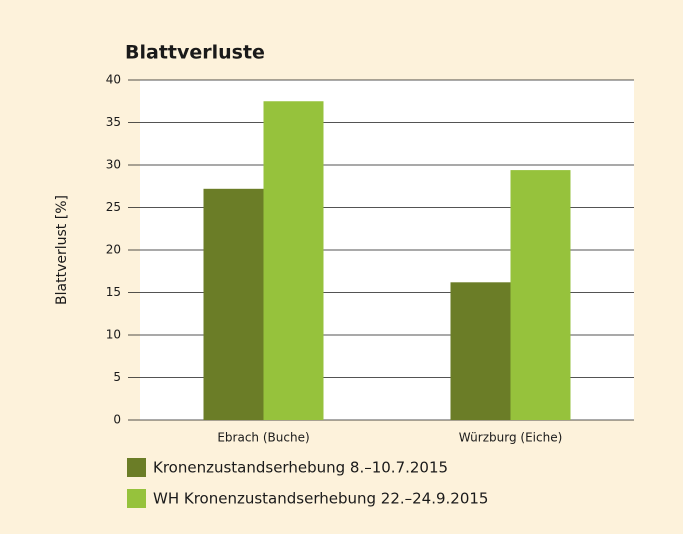 The width and height of the screenshot is (683, 534). What do you see at coordinates (300, 468) in the screenshot?
I see `legend-label: Kronenzustandserhebung 8.–10.7.2015` at bounding box center [300, 468].